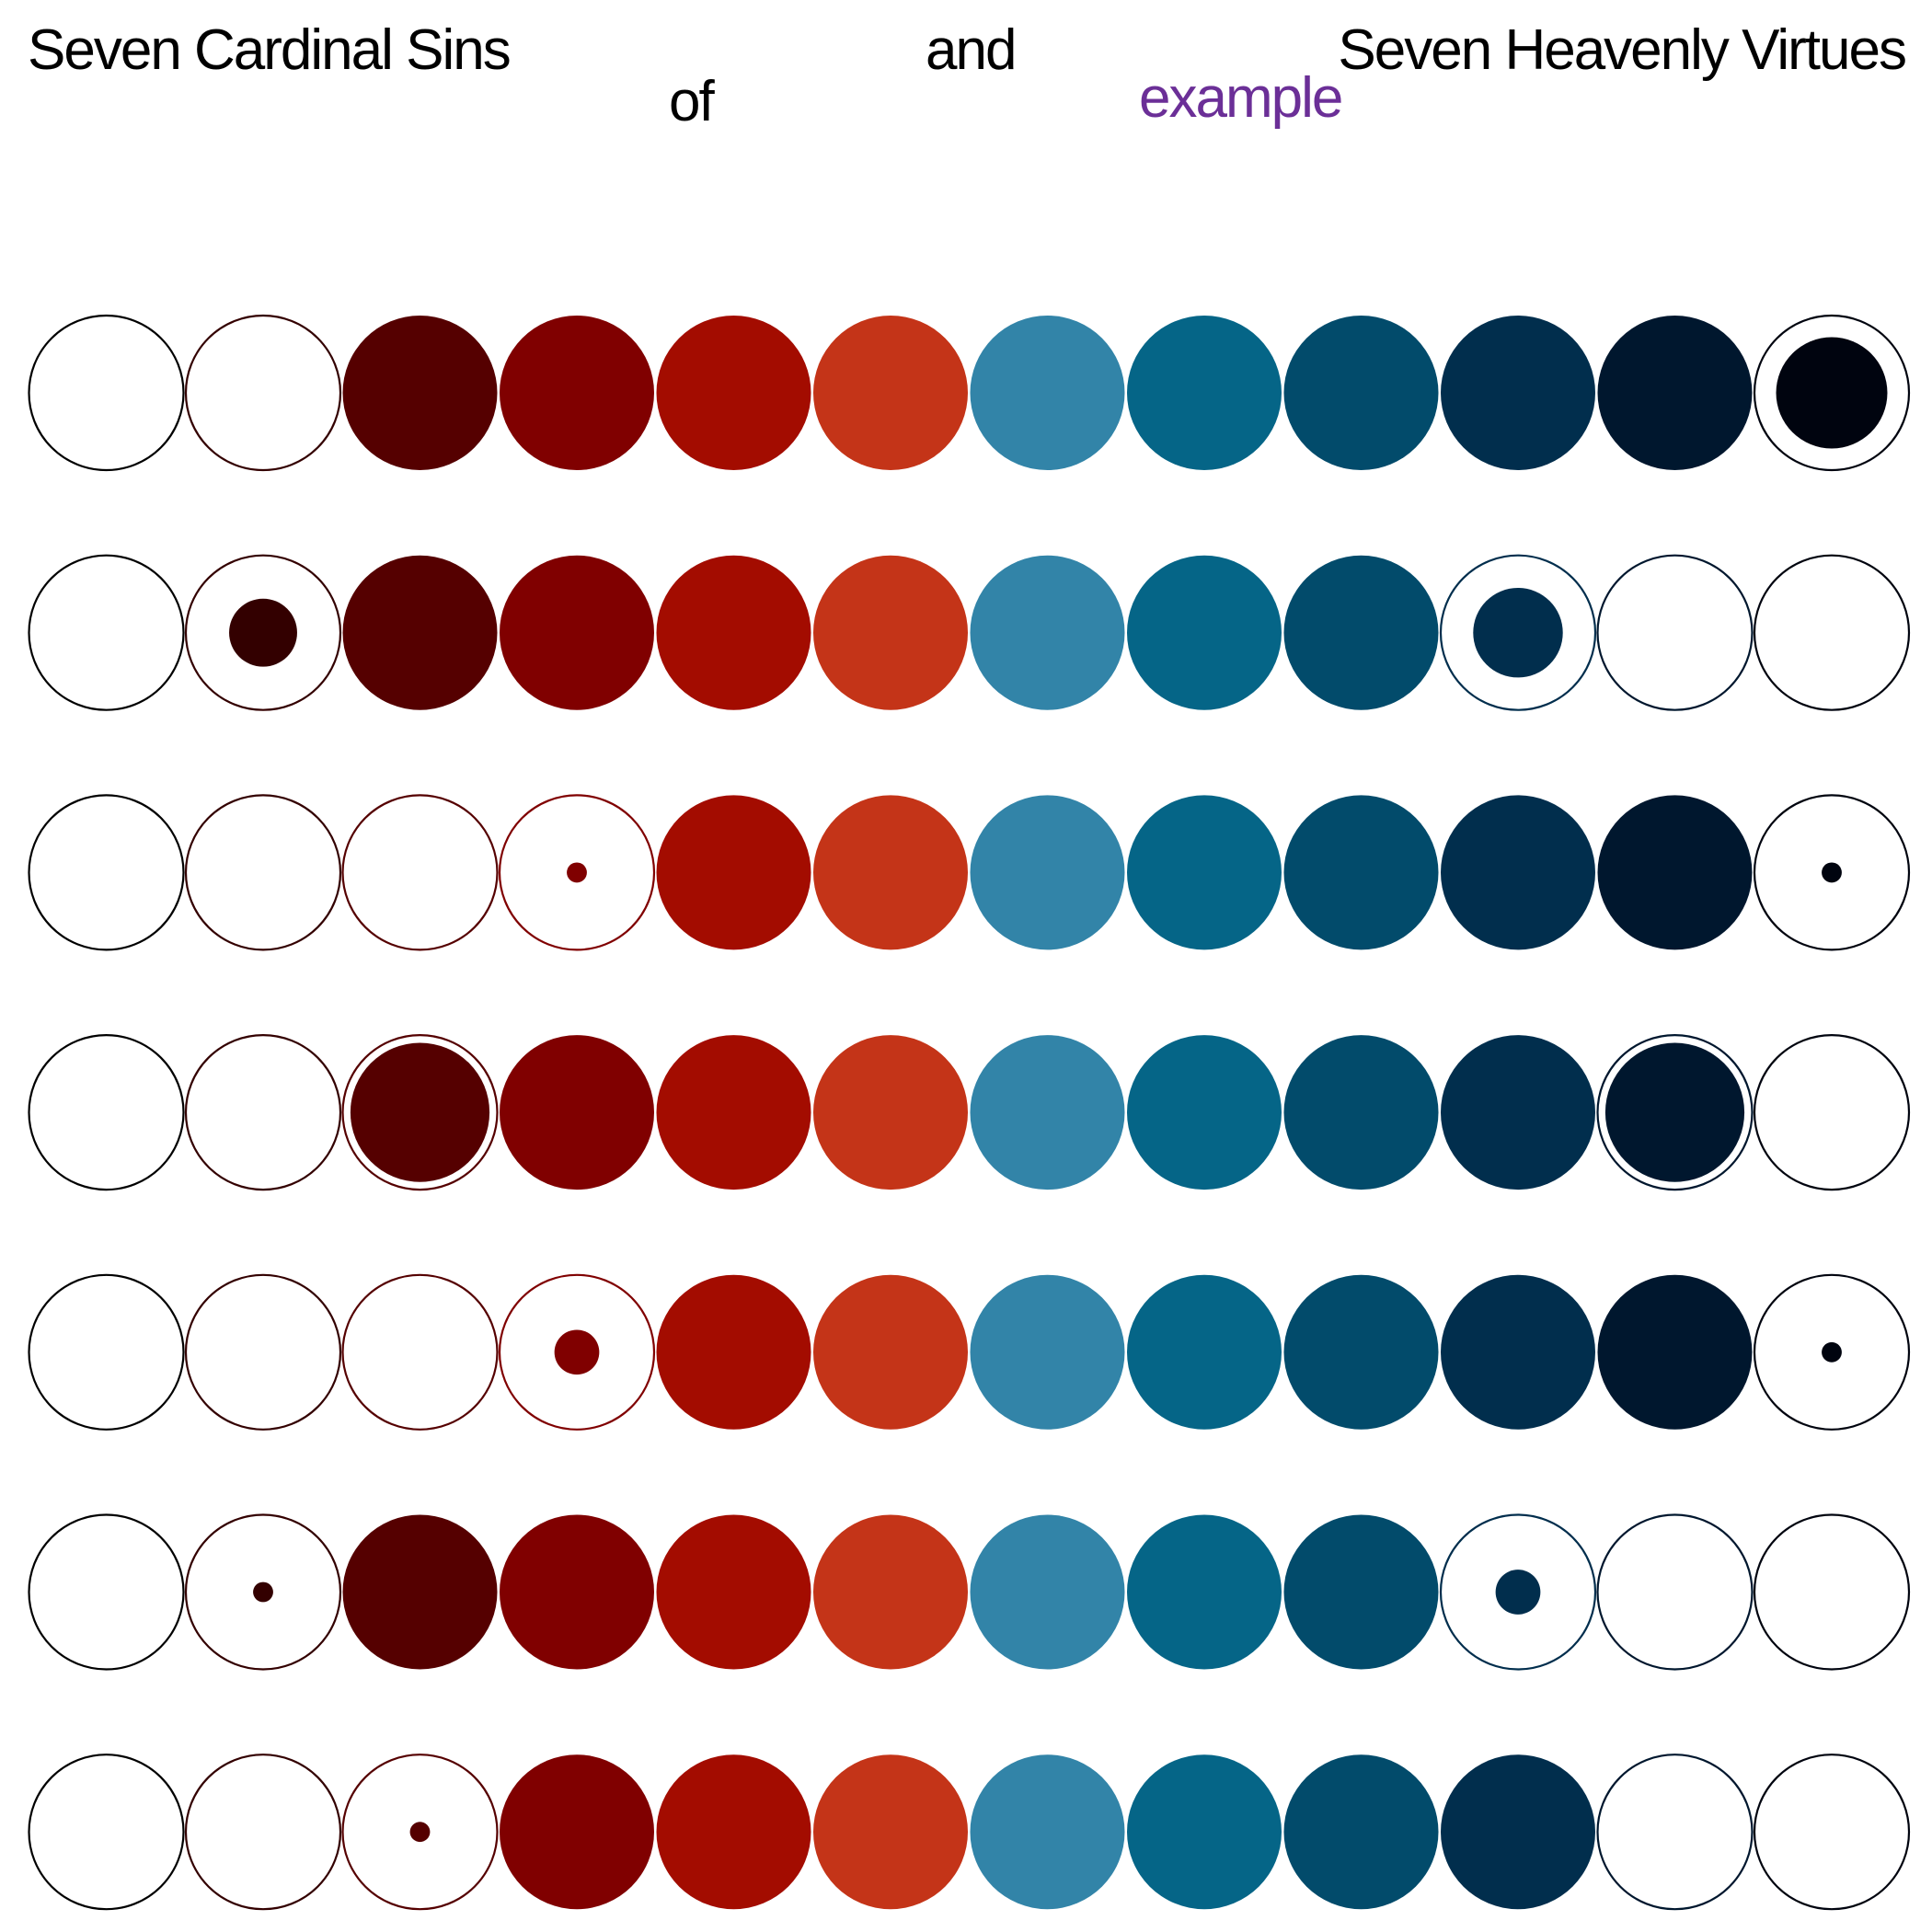  What do you see at coordinates (972, 50) in the screenshot?
I see `and-heading: and` at bounding box center [972, 50].